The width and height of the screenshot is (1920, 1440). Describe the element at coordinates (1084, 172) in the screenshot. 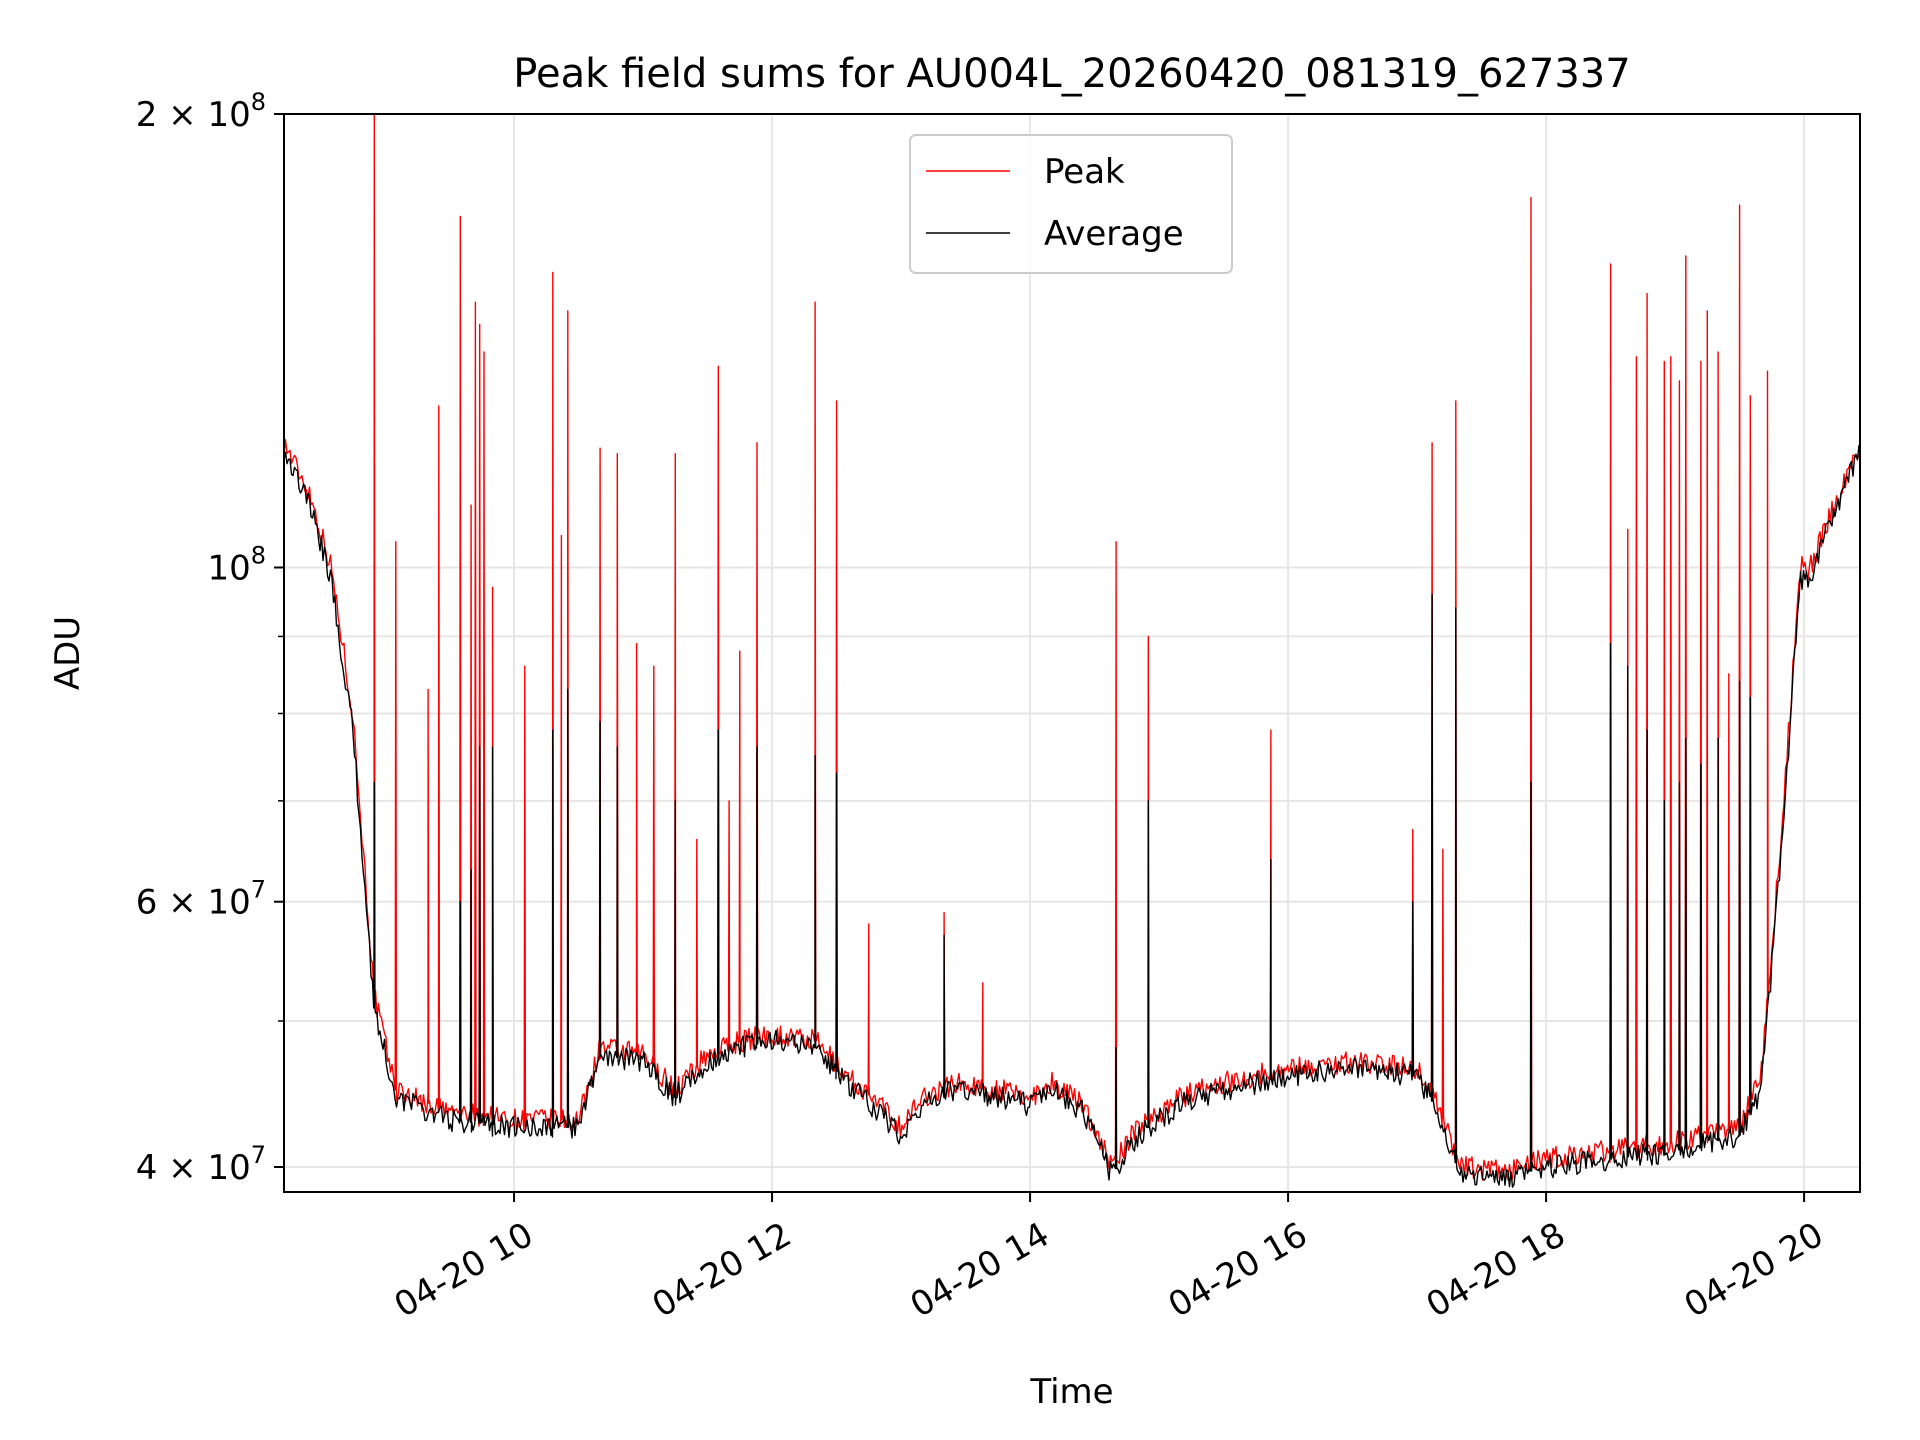

I see `legend-label-peak: Peak` at that location.